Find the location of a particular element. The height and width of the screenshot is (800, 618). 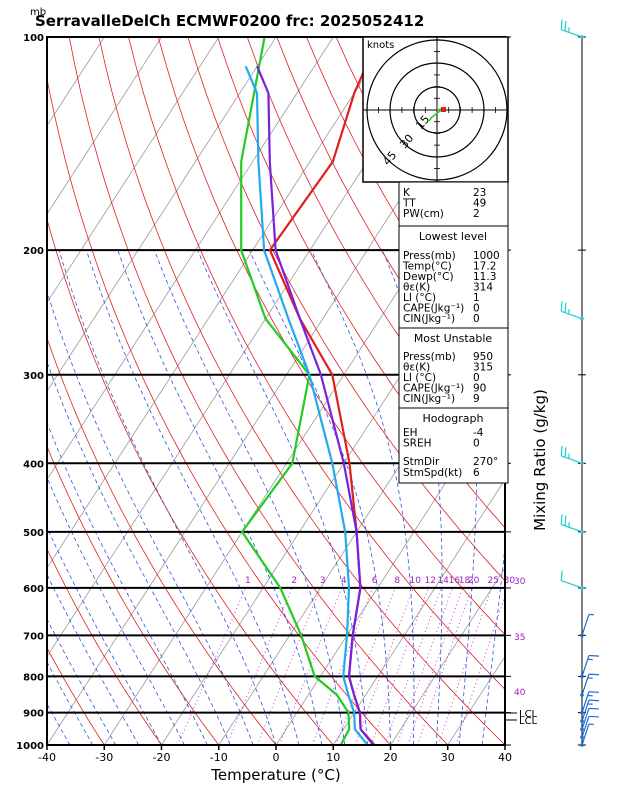

lowest-level-label: Dewp(°C) is located at coordinates (428, 277).